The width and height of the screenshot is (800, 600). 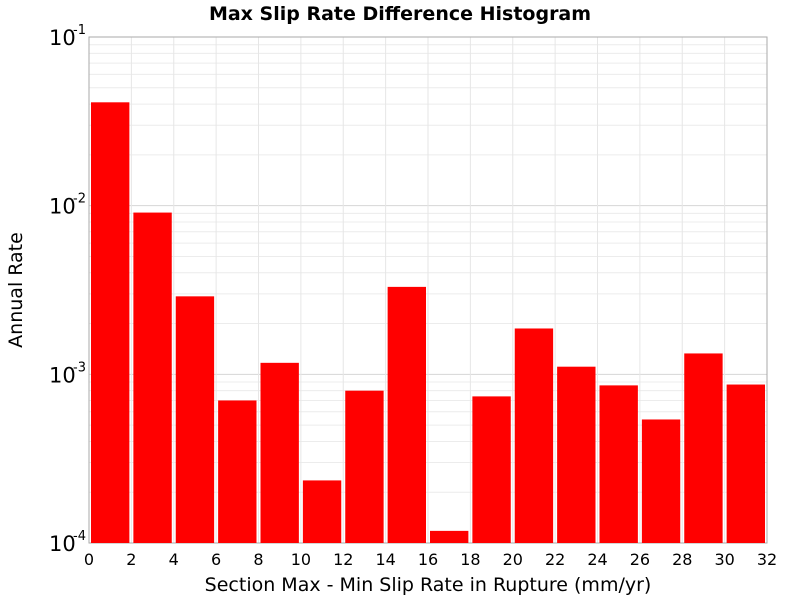 I want to click on y-tick-exponent: -1, so click(x=79, y=30).